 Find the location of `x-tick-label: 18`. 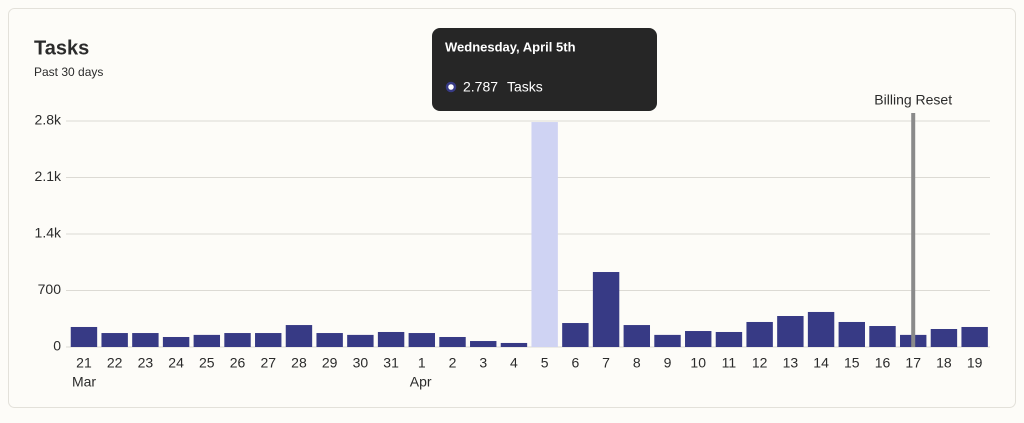

x-tick-label: 18 is located at coordinates (944, 363).